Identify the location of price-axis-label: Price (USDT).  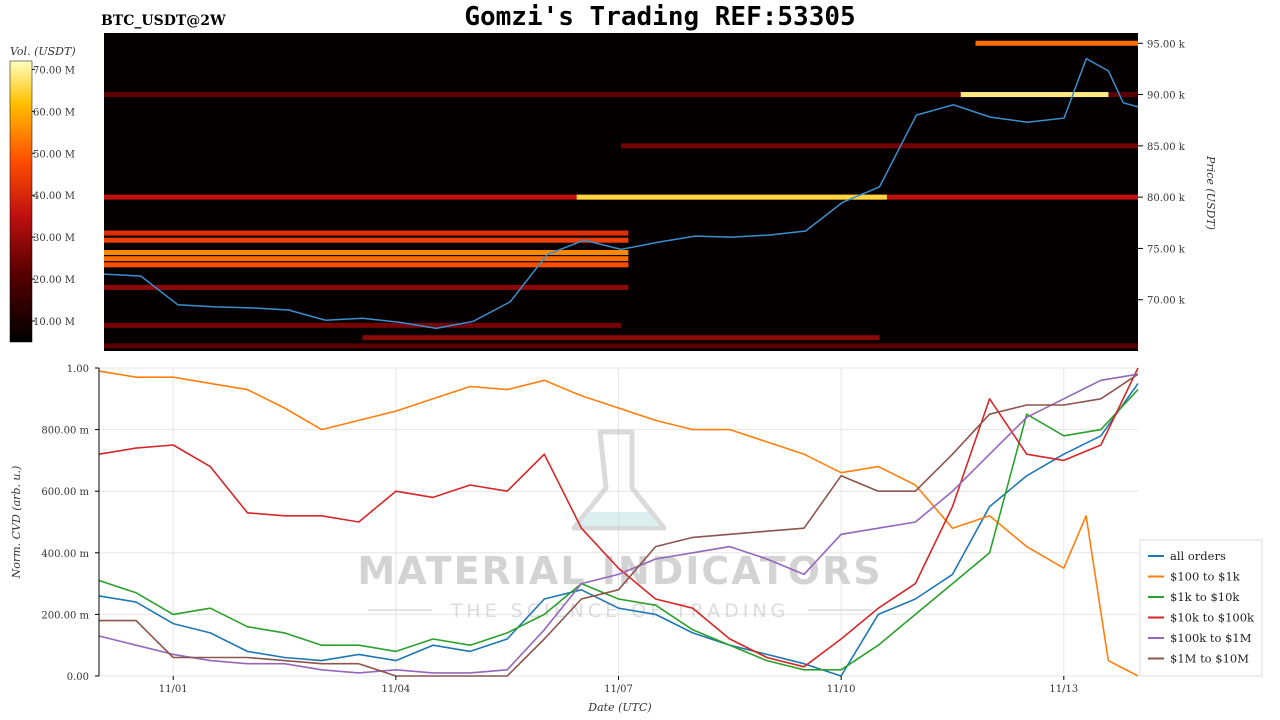
(1210, 192).